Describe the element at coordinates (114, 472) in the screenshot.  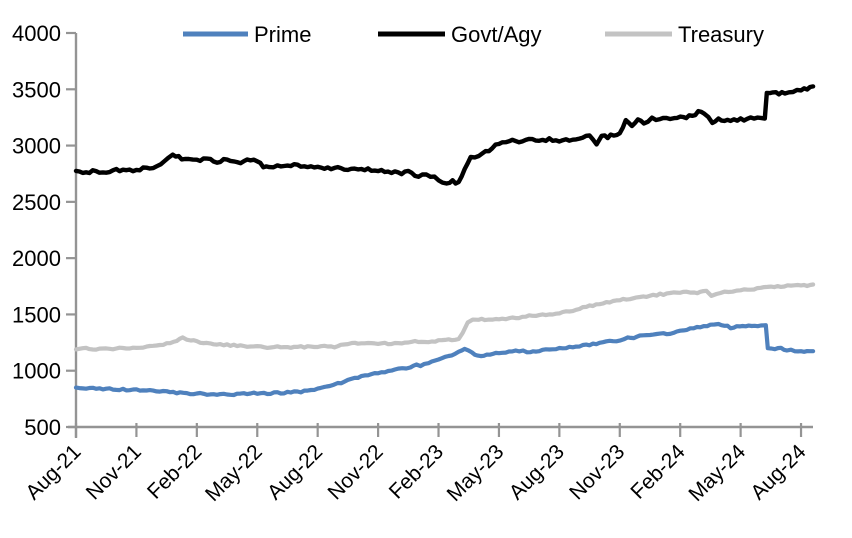
I see `svg-text: Nov-21` at that location.